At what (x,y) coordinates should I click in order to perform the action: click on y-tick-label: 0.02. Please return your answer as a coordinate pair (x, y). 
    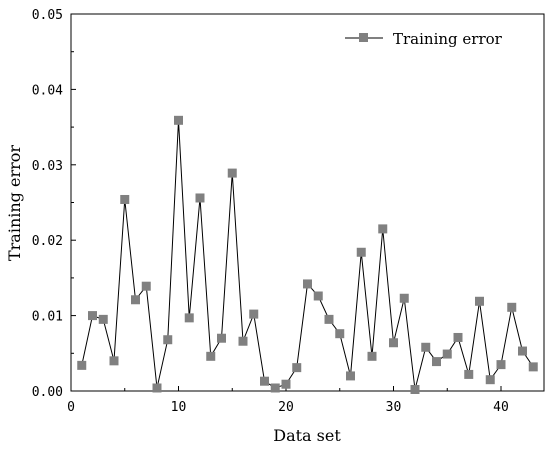
    Looking at the image, I should click on (47, 241).